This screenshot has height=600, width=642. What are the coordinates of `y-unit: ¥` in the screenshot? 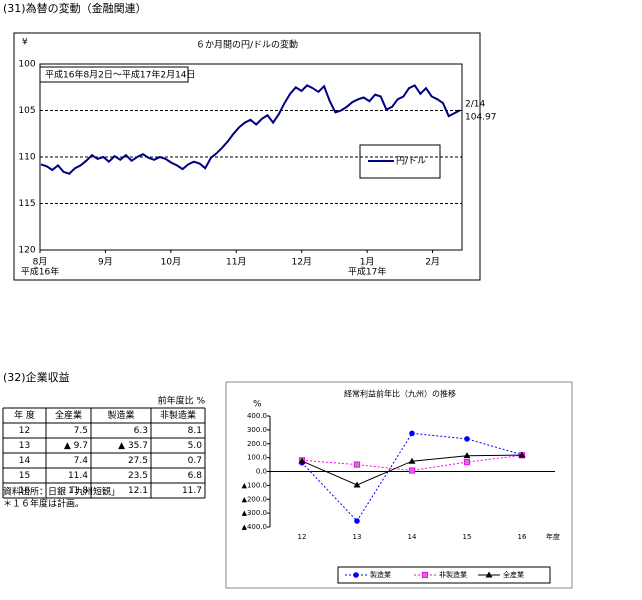 It's located at (25, 43).